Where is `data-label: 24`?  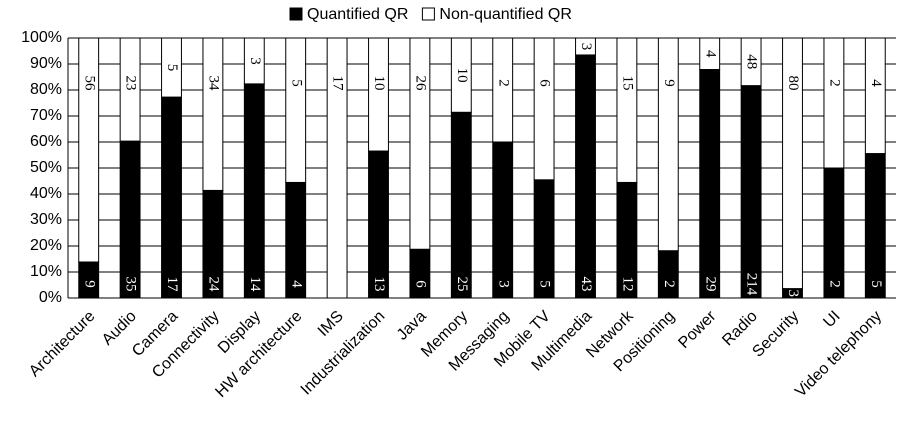
data-label: 24 is located at coordinates (213, 285).